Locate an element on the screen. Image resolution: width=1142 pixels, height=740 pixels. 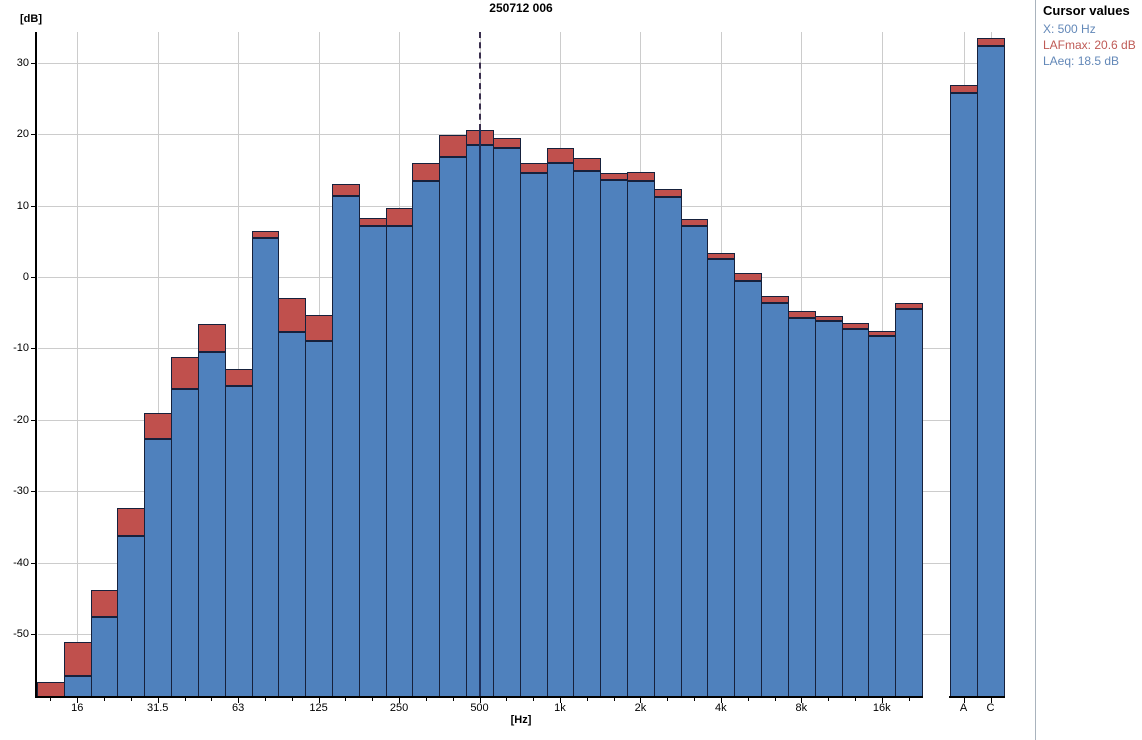
lafmax-bar-1.25k is located at coordinates (587, 164).